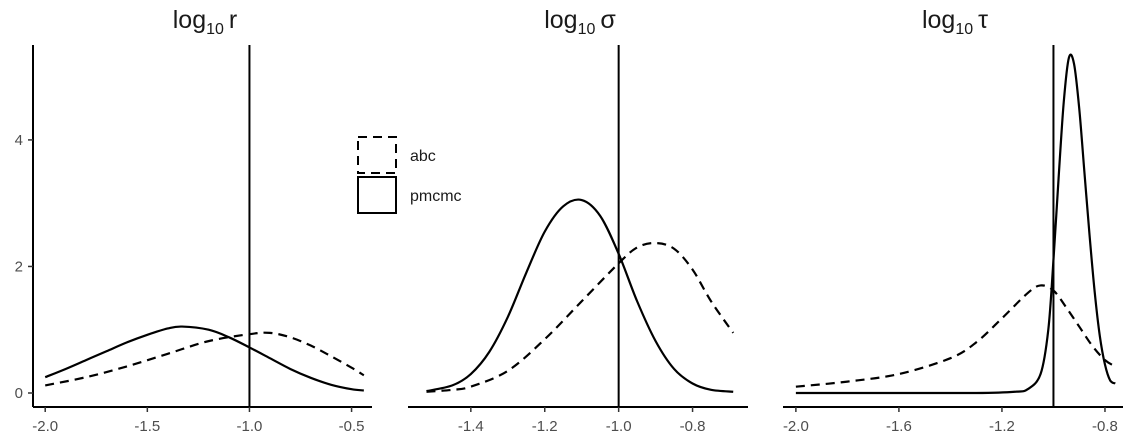  I want to click on panel-title: log10 τ, so click(955, 22).